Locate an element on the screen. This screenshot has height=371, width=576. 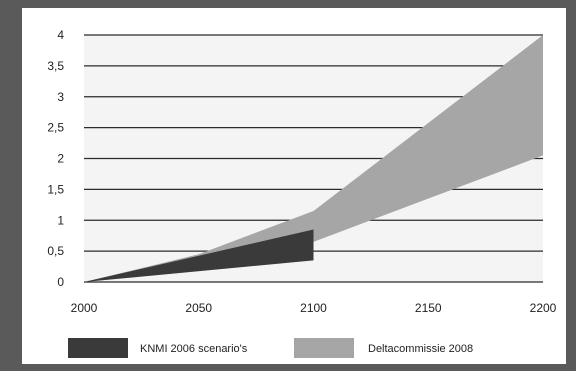
y-tick-label: 0,5 is located at coordinates (55, 251).